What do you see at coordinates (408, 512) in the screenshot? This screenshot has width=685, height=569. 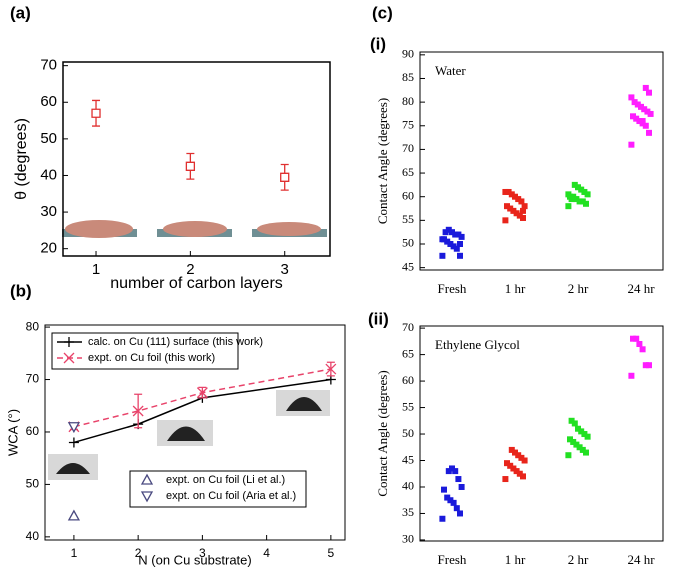 I see `y-tick-label: 35` at bounding box center [408, 512].